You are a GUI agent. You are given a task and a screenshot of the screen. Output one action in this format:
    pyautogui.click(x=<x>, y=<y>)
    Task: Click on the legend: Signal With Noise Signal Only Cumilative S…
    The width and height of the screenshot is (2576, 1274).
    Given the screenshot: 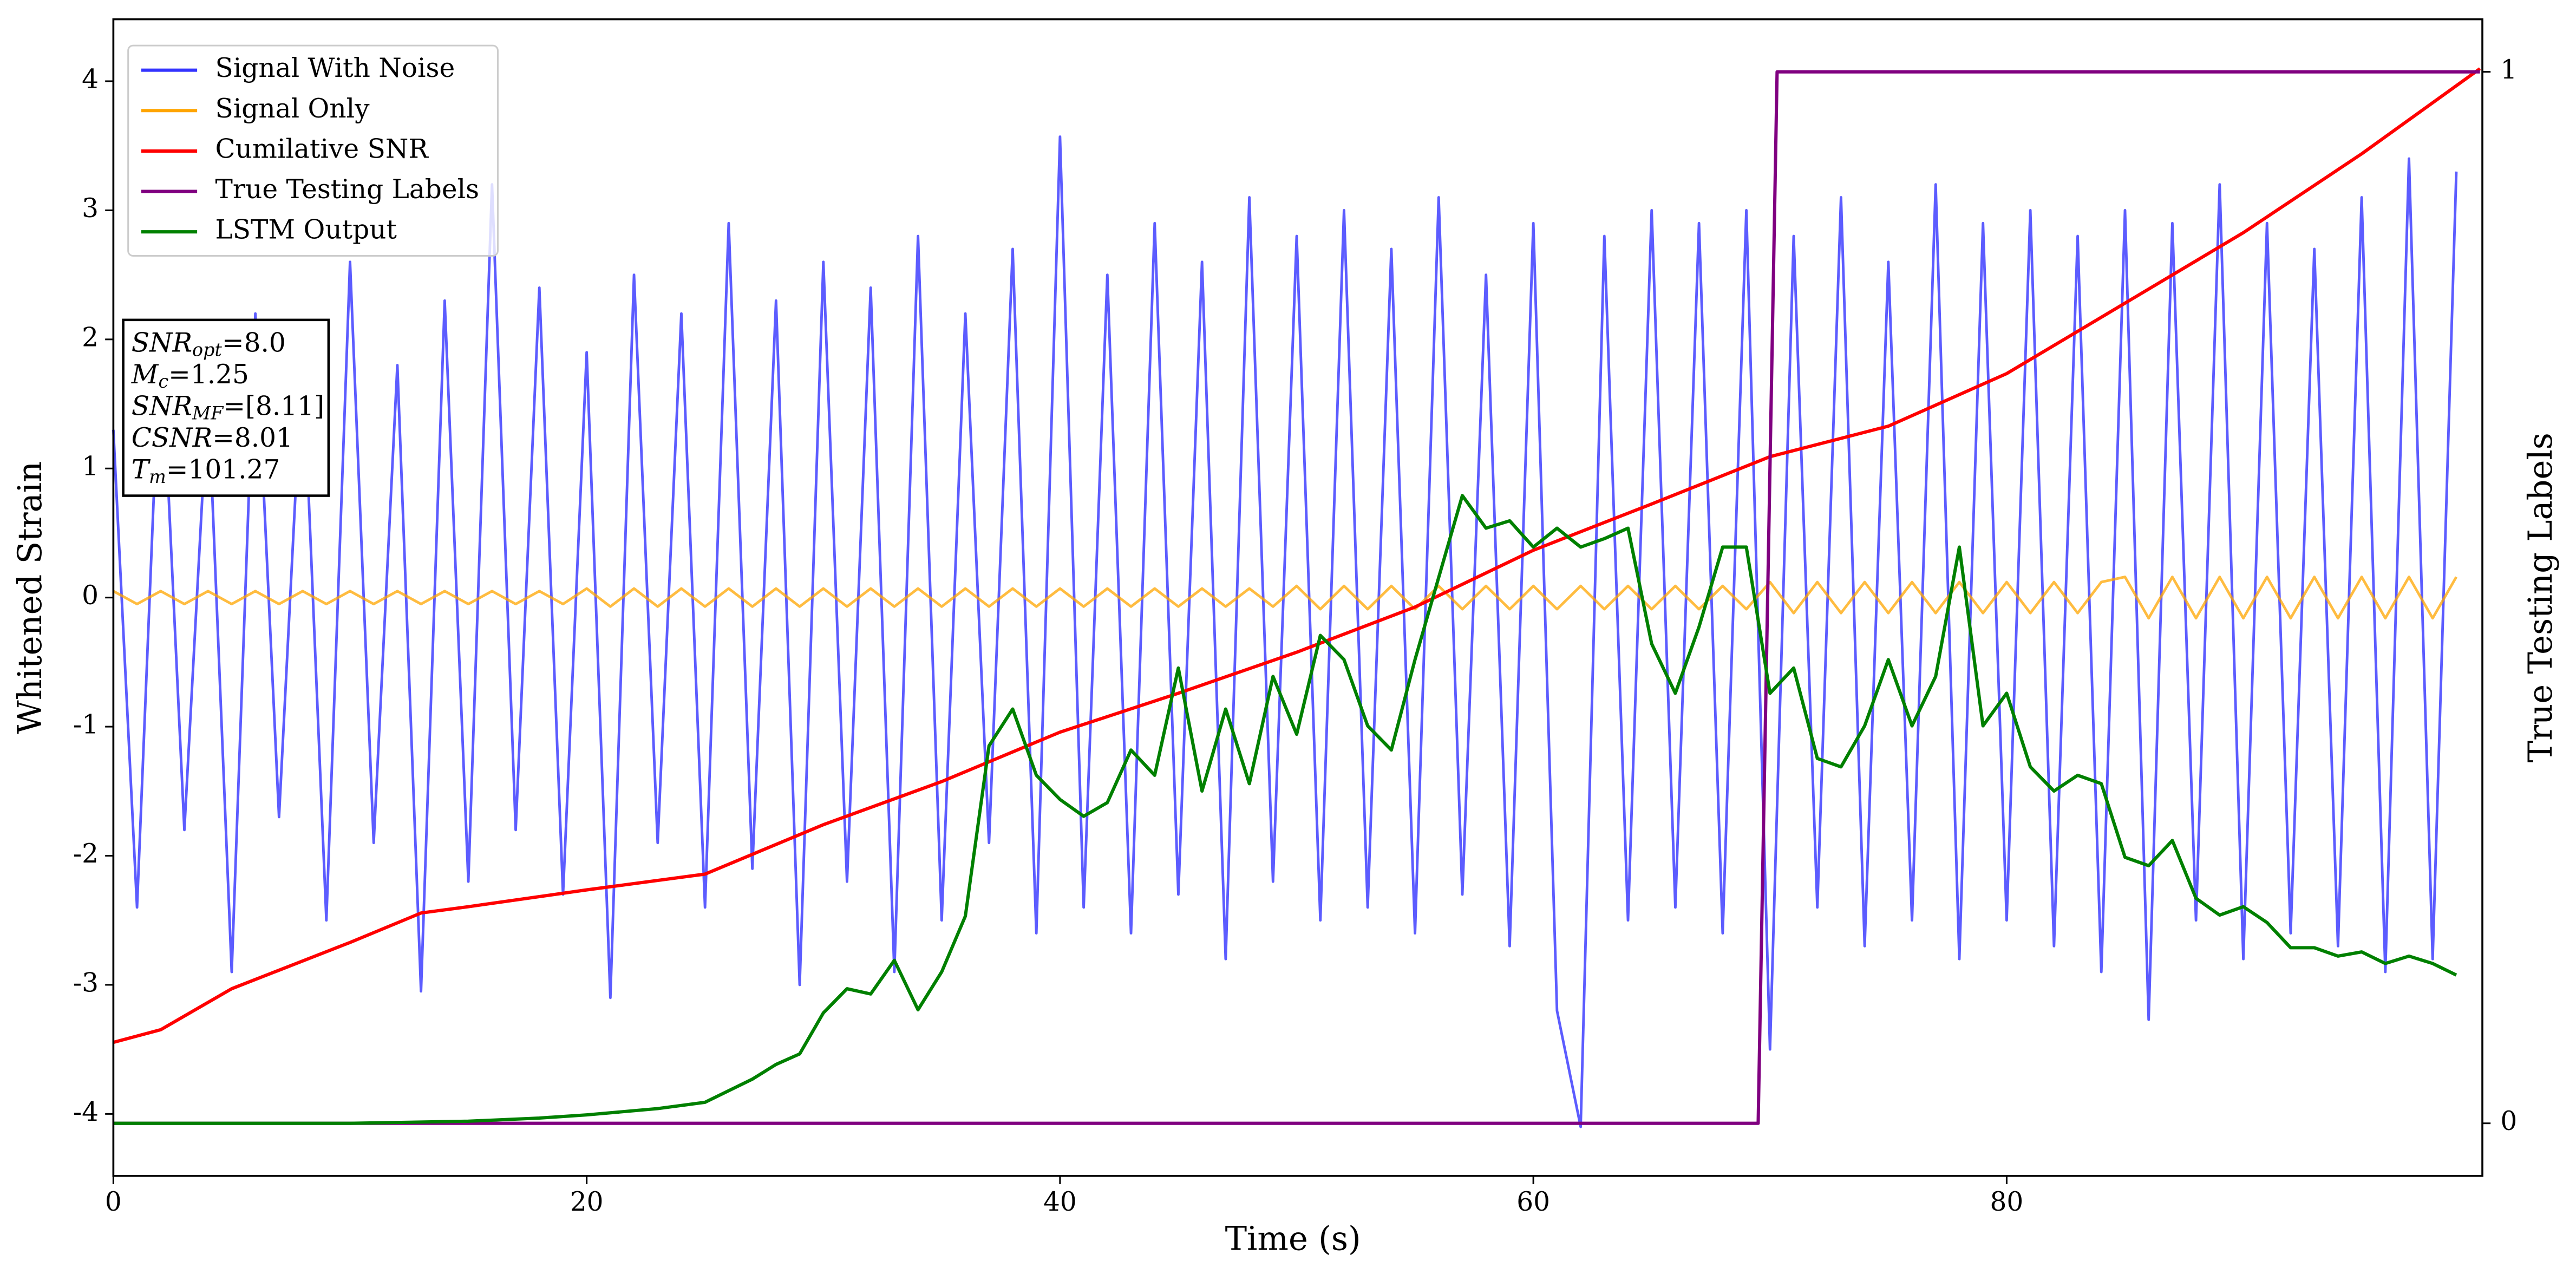 What is the action you would take?
    pyautogui.click(x=313, y=150)
    